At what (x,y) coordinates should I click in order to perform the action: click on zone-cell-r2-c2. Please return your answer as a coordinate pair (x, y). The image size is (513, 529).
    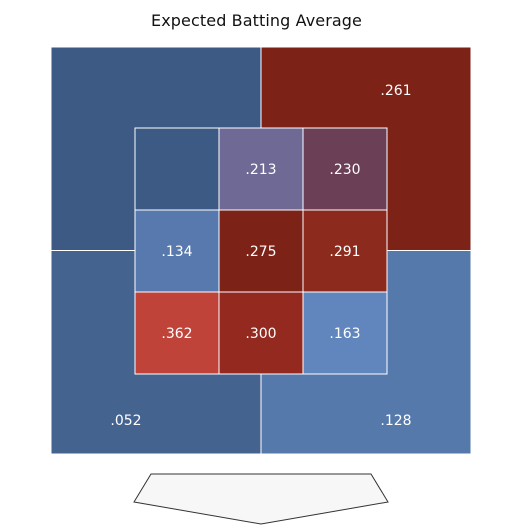
    Looking at the image, I should click on (261, 251).